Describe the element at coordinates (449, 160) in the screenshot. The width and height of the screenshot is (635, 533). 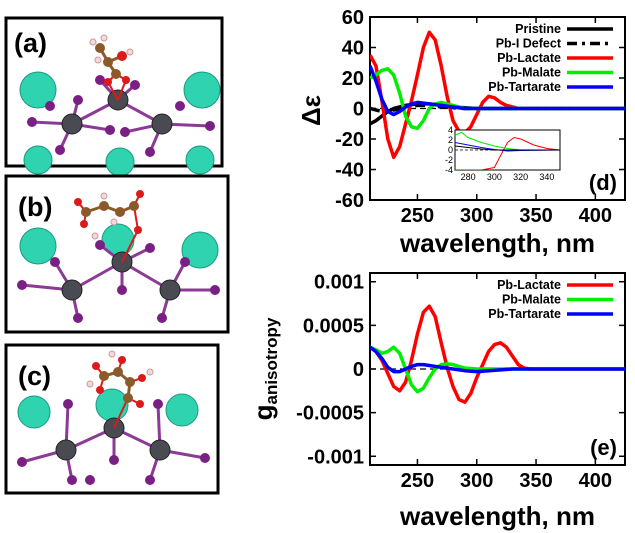
I see `inset-y-tick-label: -2` at that location.